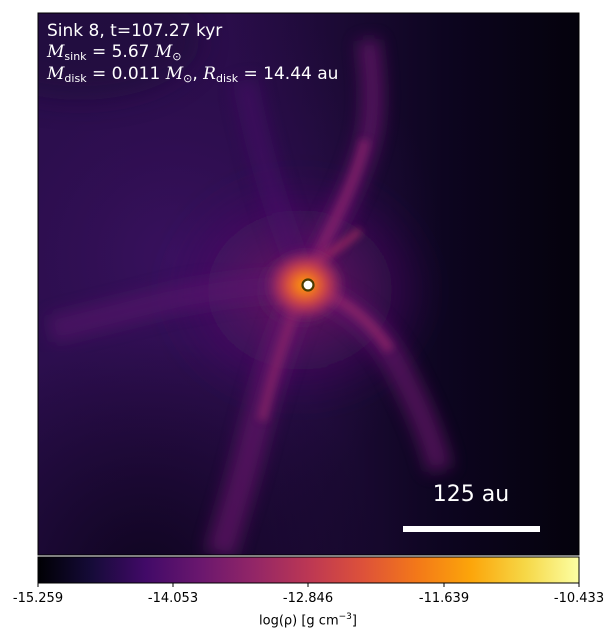  I want to click on sink-title-text: Sink 8, t=107.27 kyr, so click(135, 31).